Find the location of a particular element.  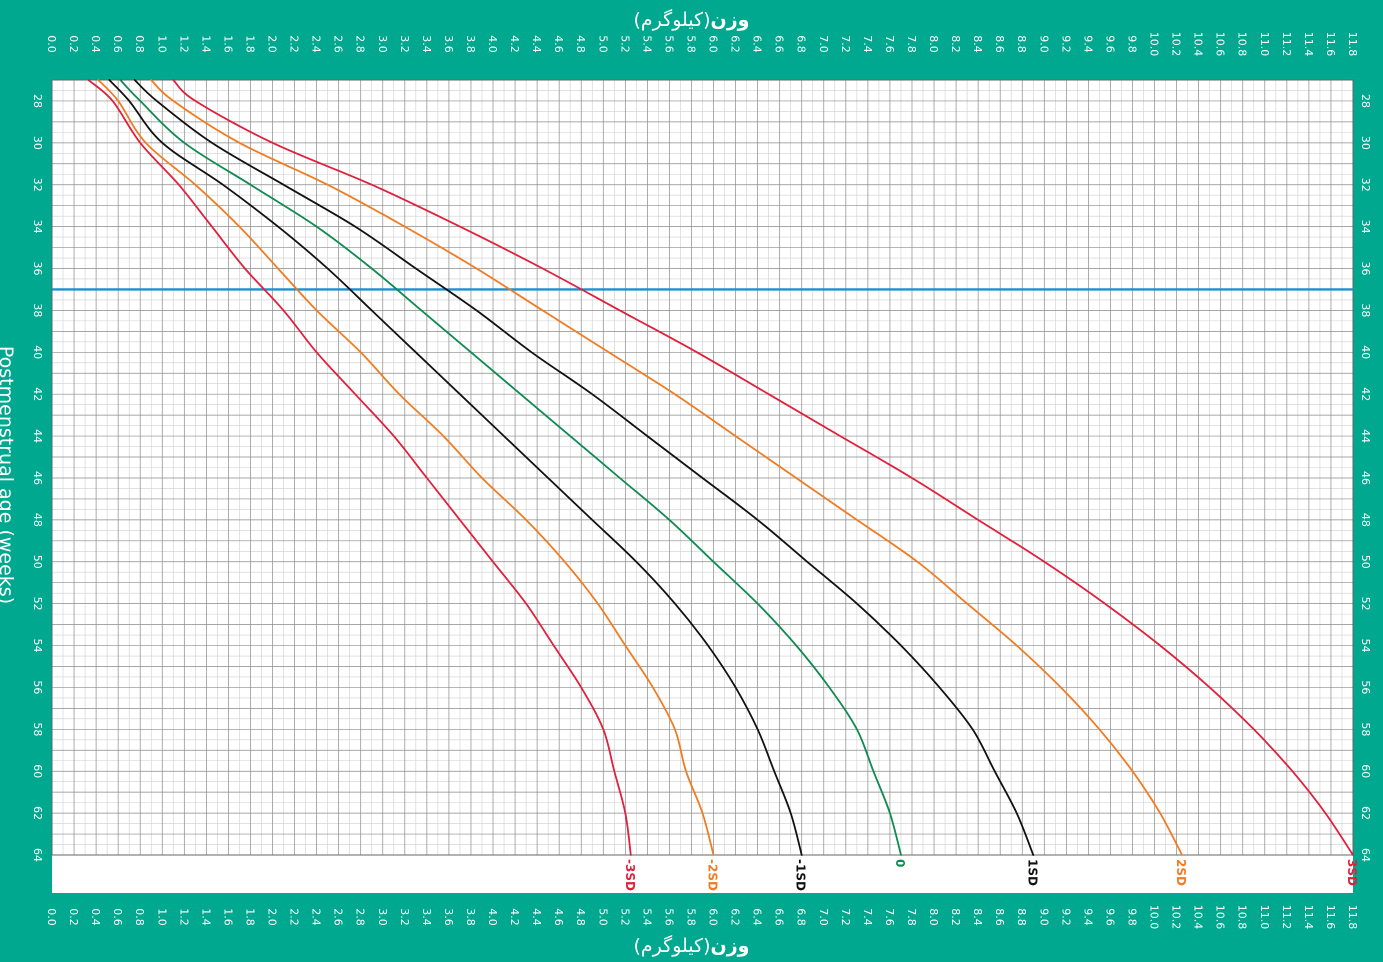

x-tick-label-bottom: 6.2 is located at coordinates (735, 917).